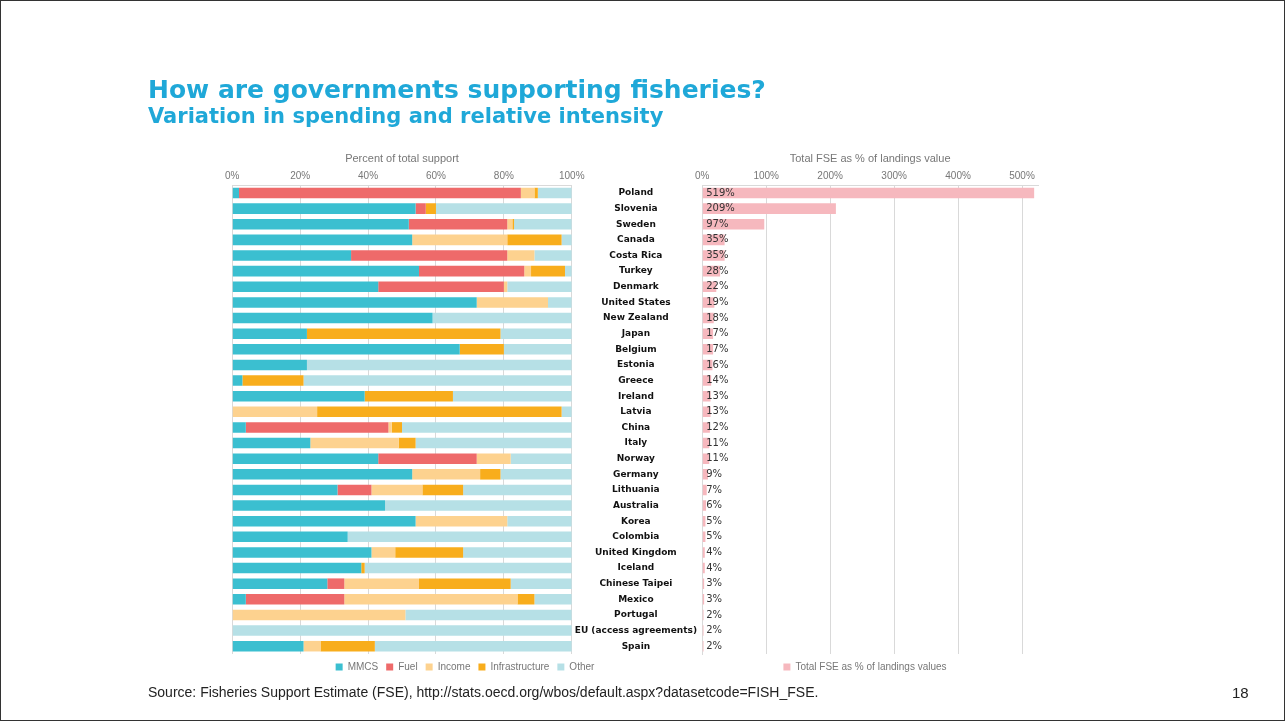 The height and width of the screenshot is (721, 1285). I want to click on legend-label: Other, so click(582, 666).